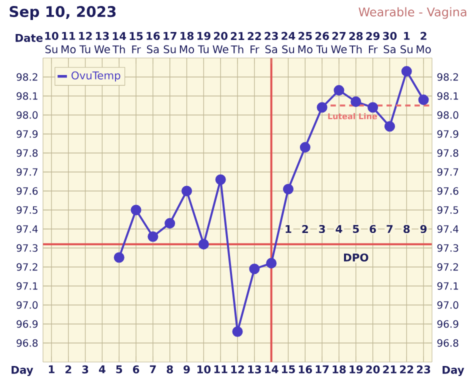 This screenshot has height=380, width=474. Describe the element at coordinates (27, 248) in the screenshot. I see `y-tick-label: 97.3` at that location.